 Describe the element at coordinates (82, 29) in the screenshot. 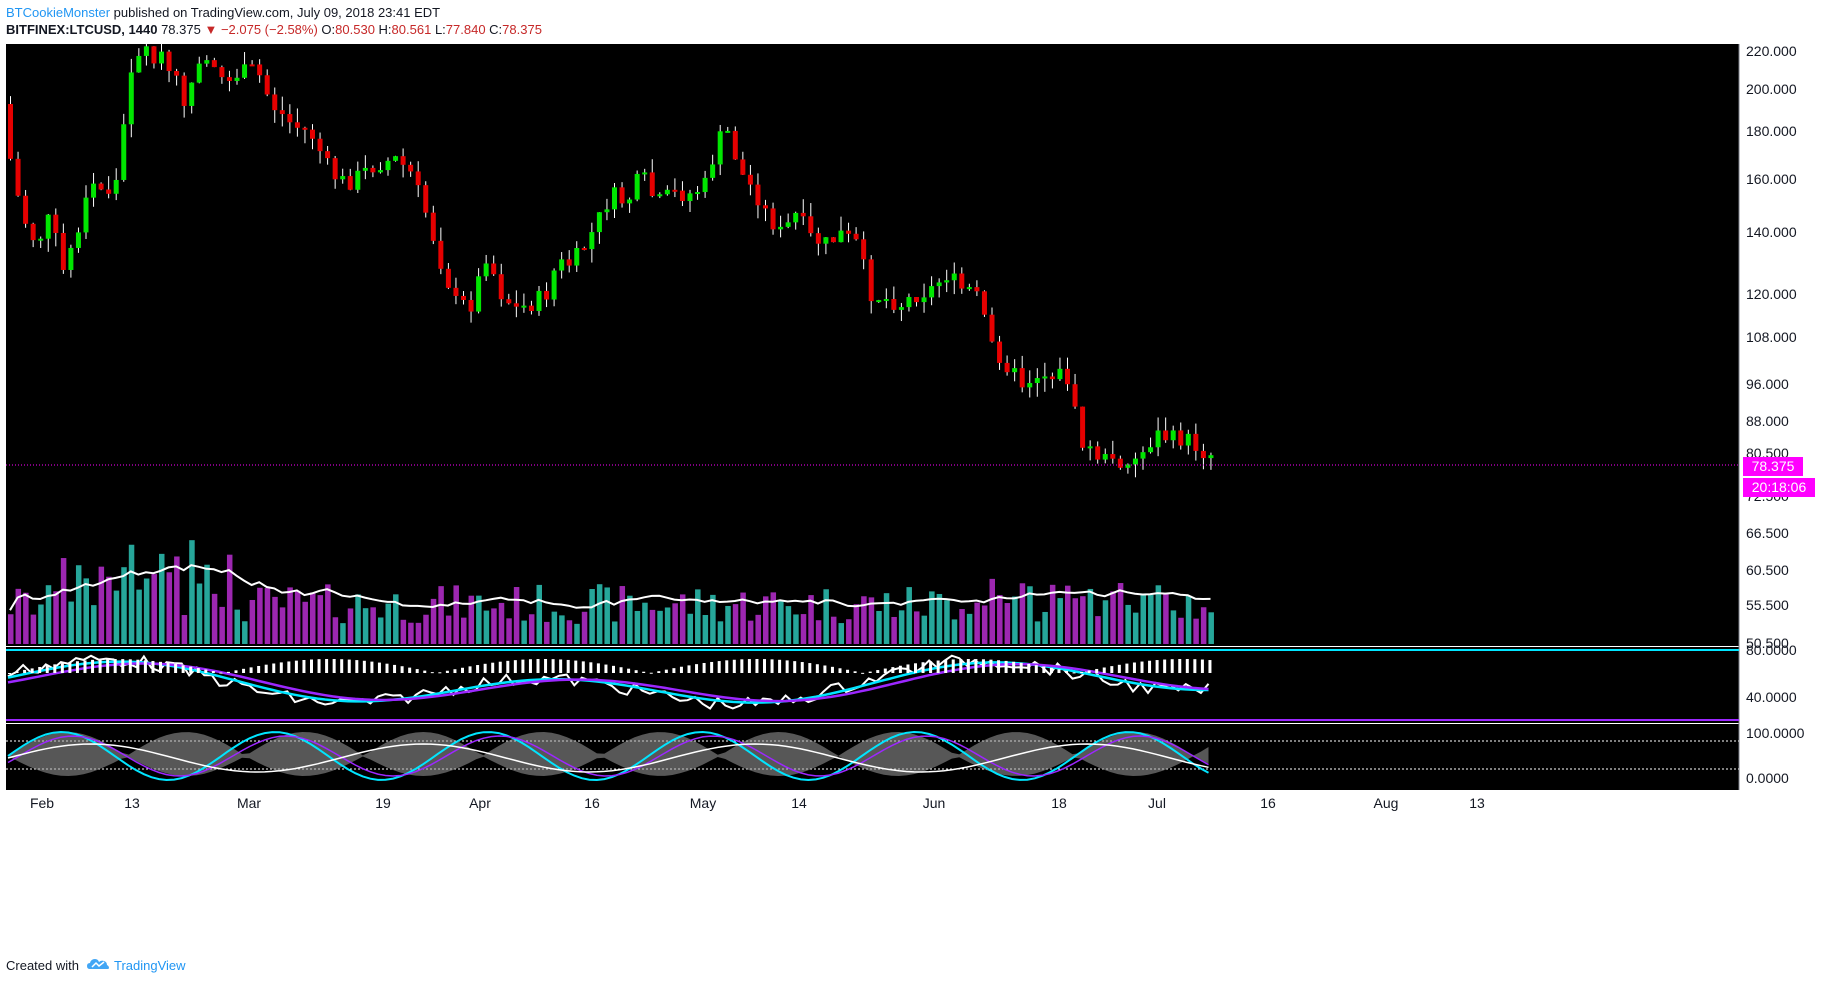

I see `symbol-name: BITFINEX:LTCUSD, 1440` at that location.